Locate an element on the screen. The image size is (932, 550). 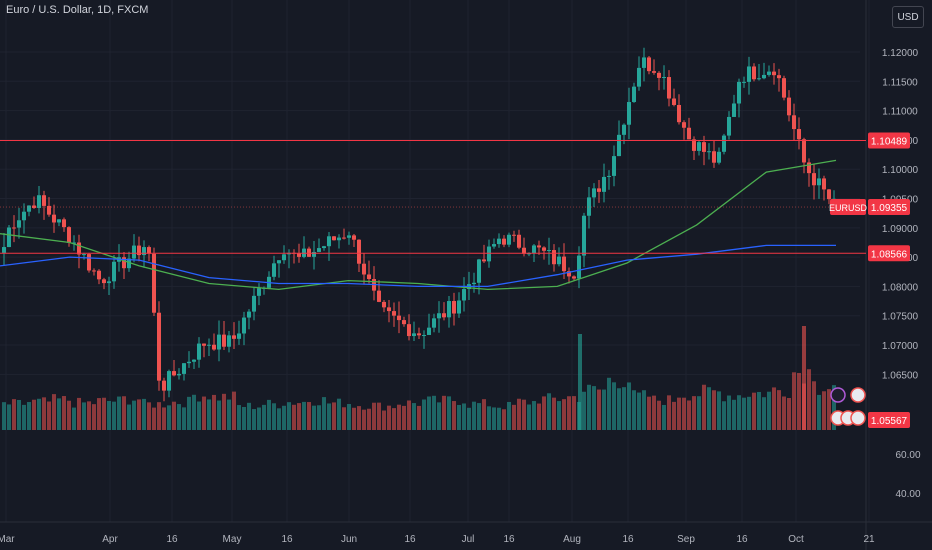
time-tick-label: Jun is located at coordinates (349, 539).